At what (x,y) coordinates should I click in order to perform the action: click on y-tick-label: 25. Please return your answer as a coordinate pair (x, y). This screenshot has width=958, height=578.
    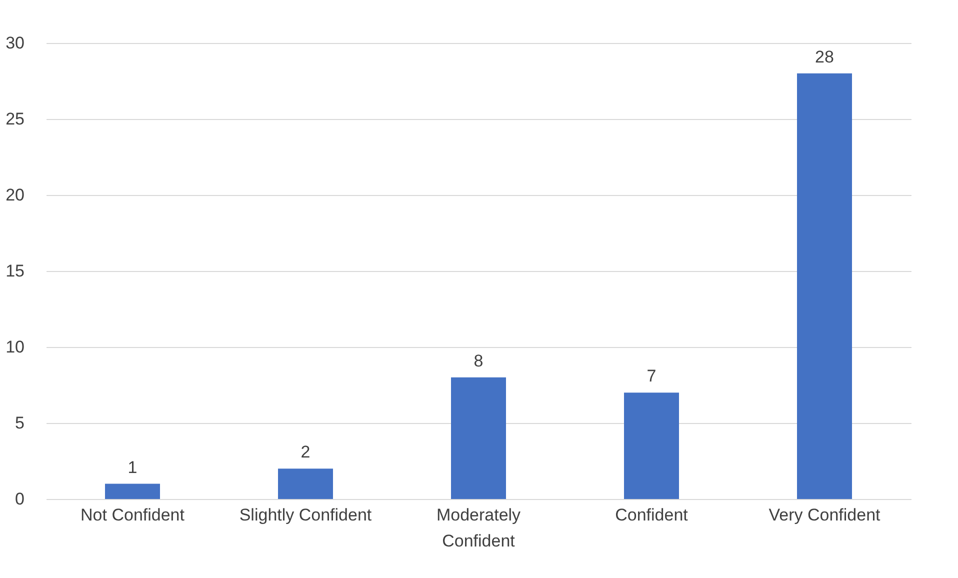
    Looking at the image, I should click on (15, 119).